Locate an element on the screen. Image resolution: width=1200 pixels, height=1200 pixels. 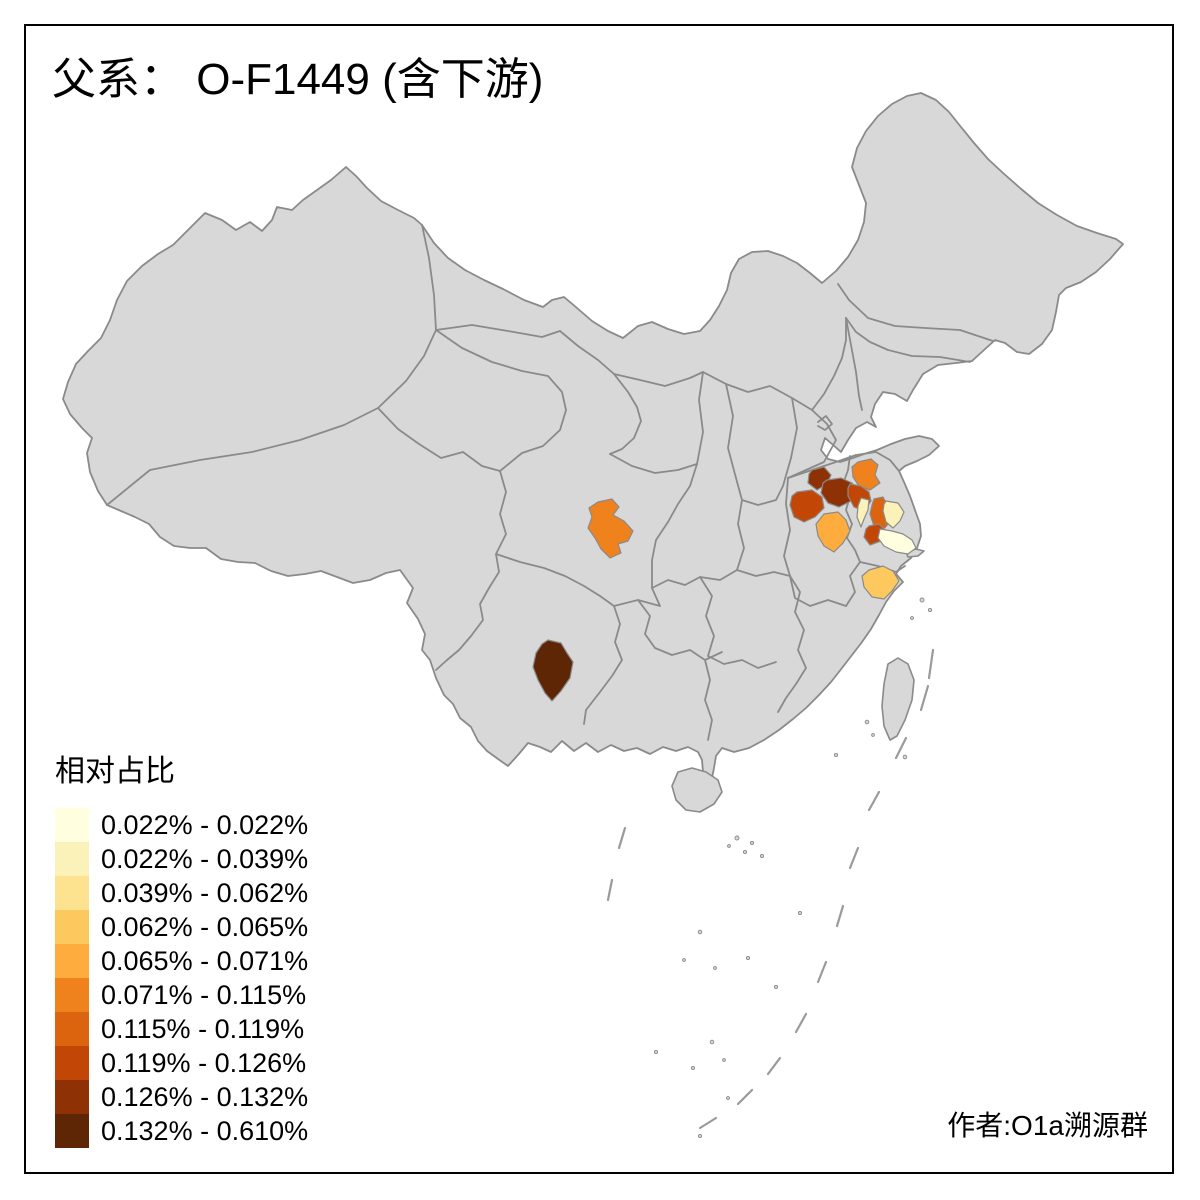
region-mid-jiangsu-pale-left is located at coordinates (863, 512).